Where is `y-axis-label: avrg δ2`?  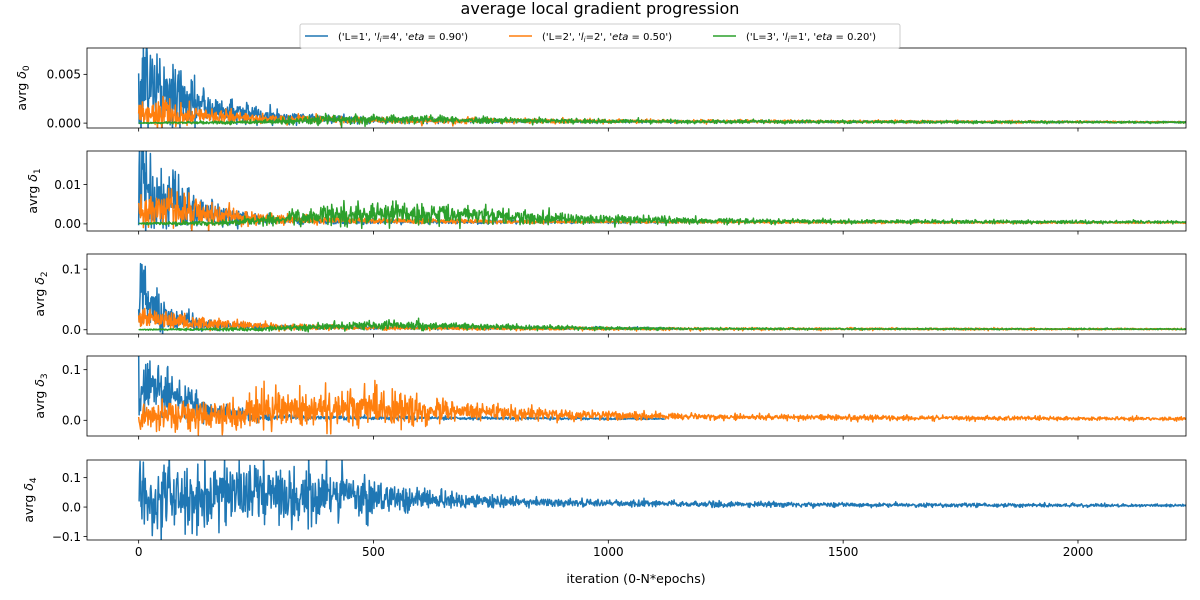 y-axis-label: avrg δ2 is located at coordinates (41, 293).